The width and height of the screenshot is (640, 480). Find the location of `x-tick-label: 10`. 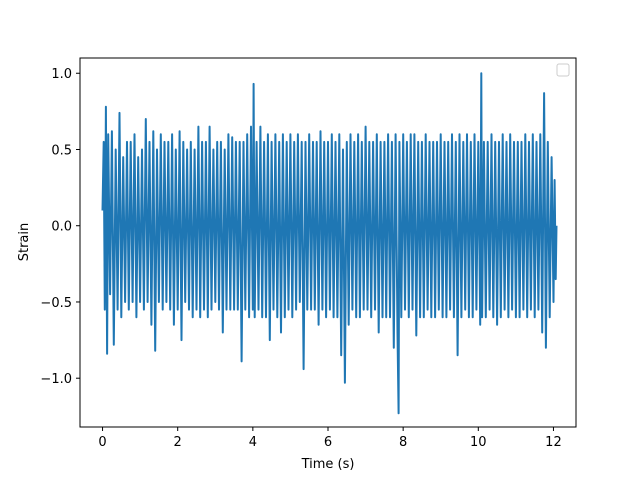

x-tick-label: 10 is located at coordinates (478, 442).